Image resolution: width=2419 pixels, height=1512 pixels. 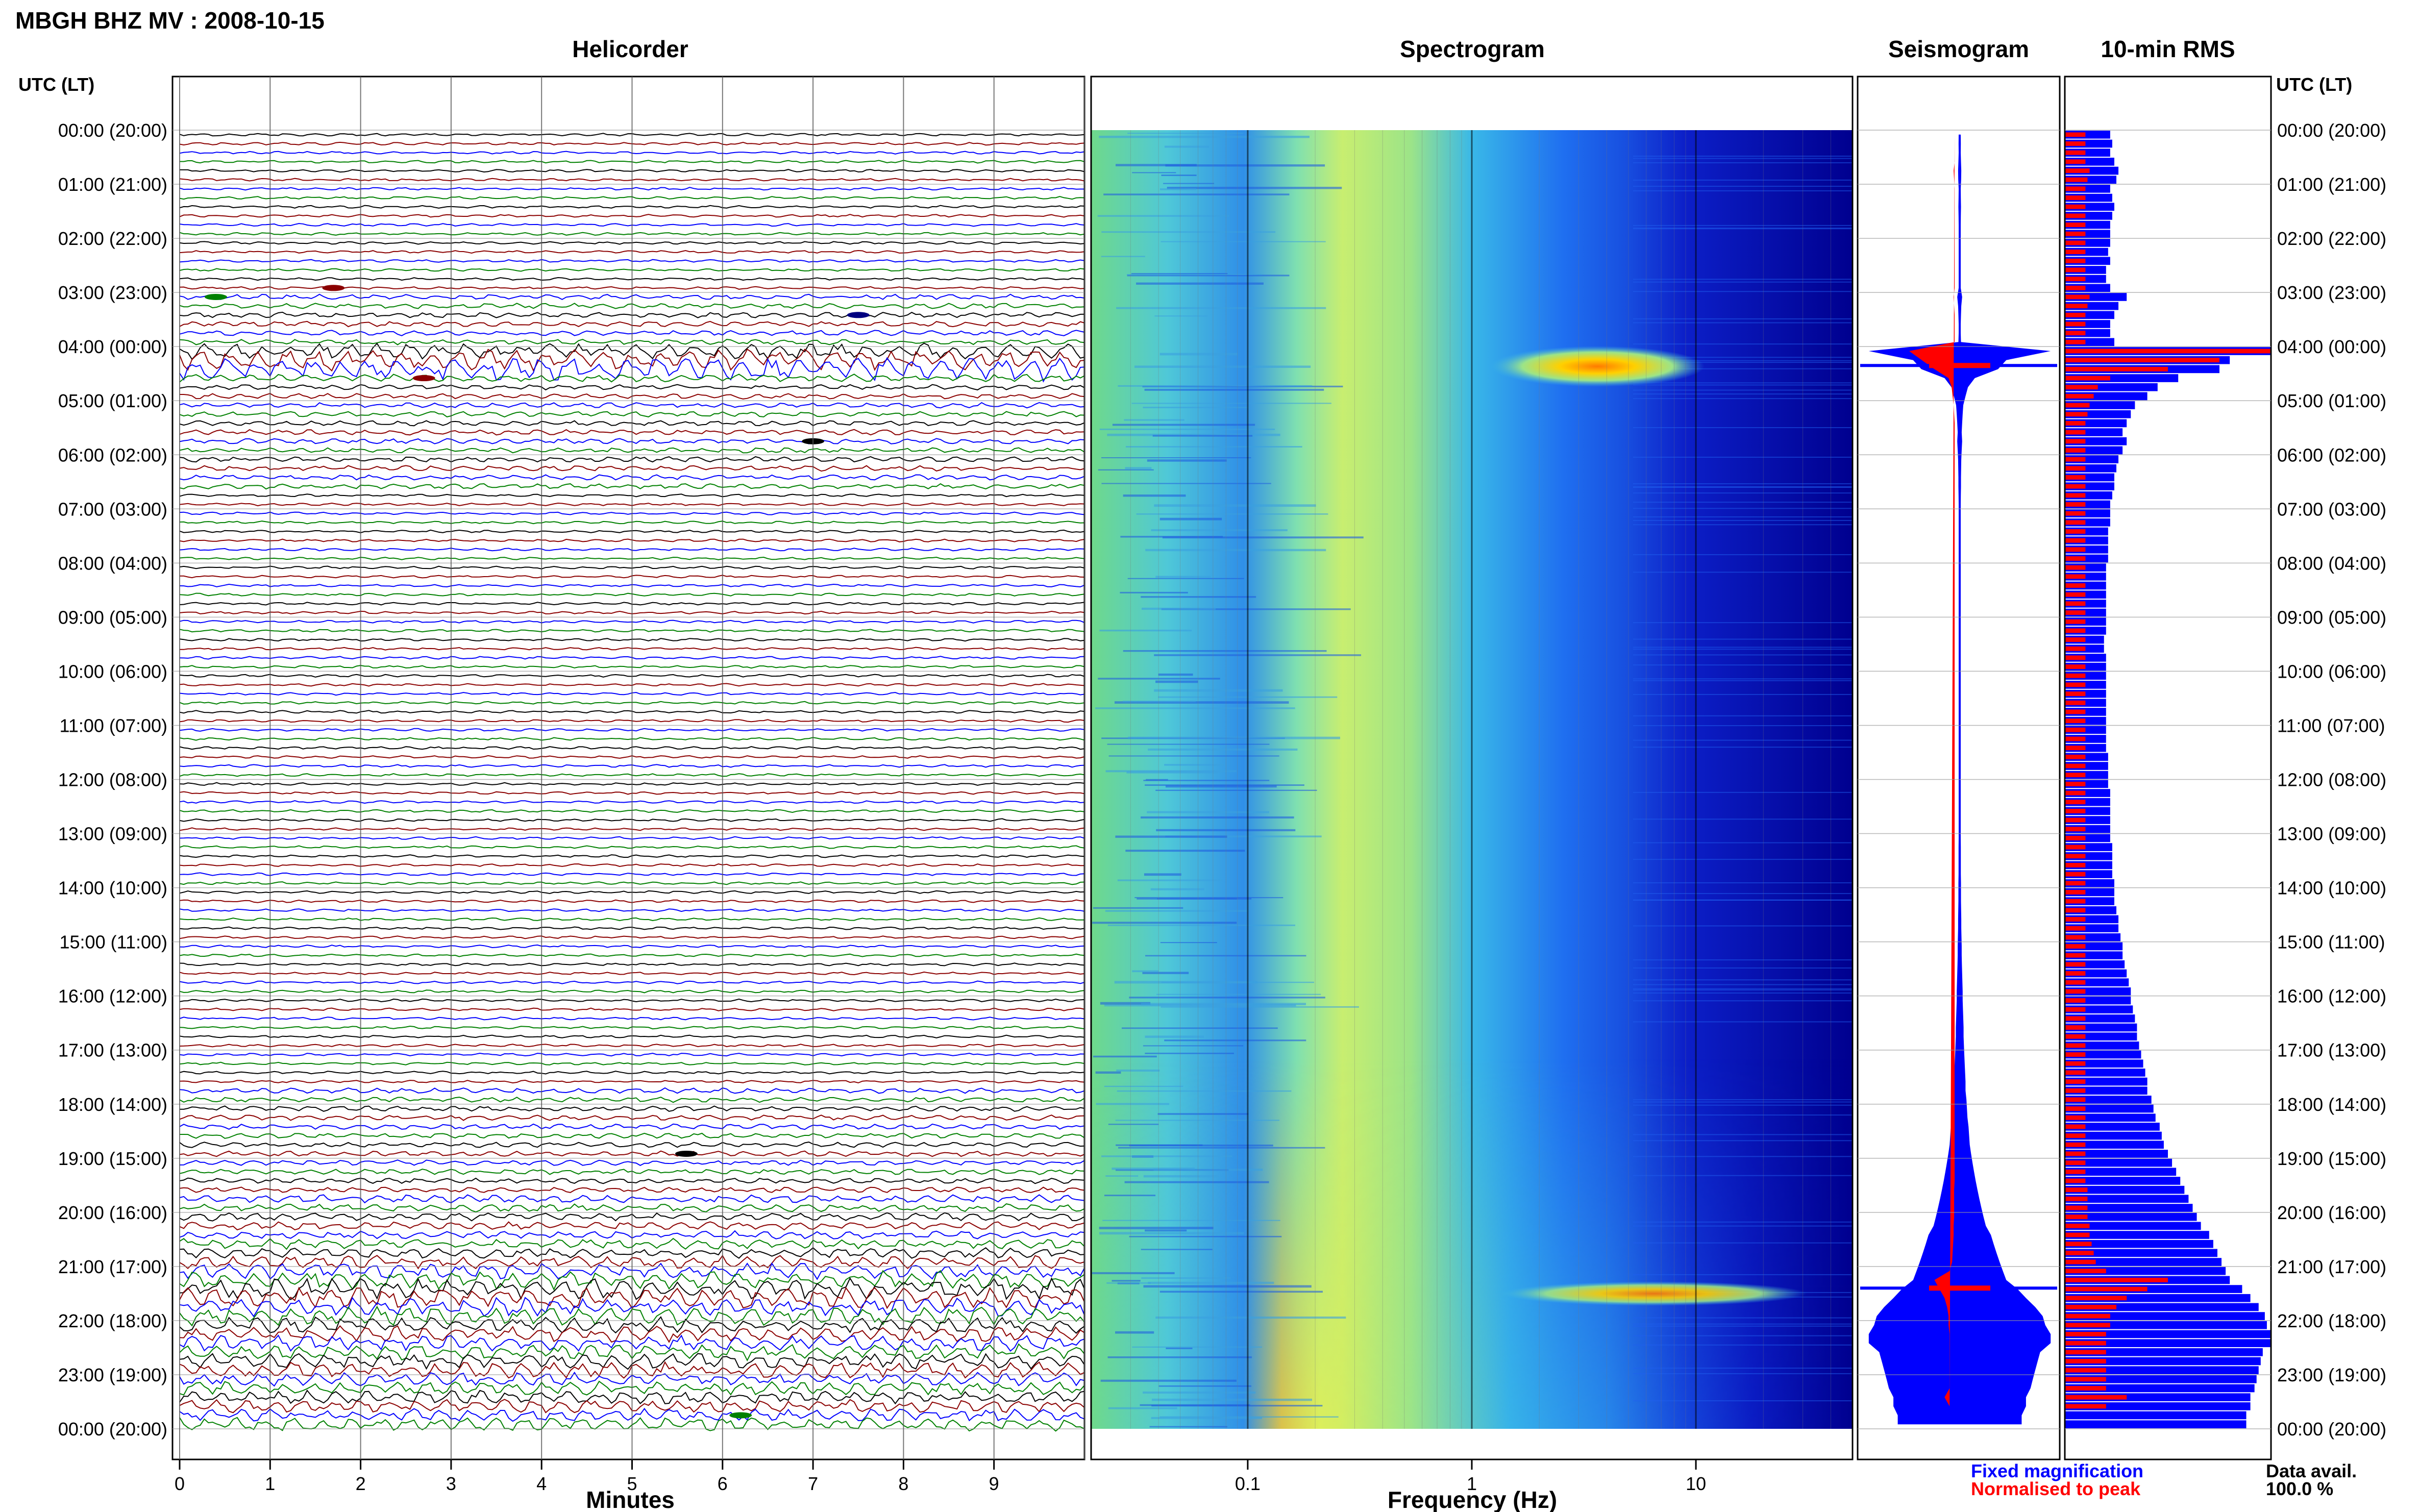 What do you see at coordinates (2168, 49) in the screenshot?
I see `rms-title: 10-min RMS` at bounding box center [2168, 49].